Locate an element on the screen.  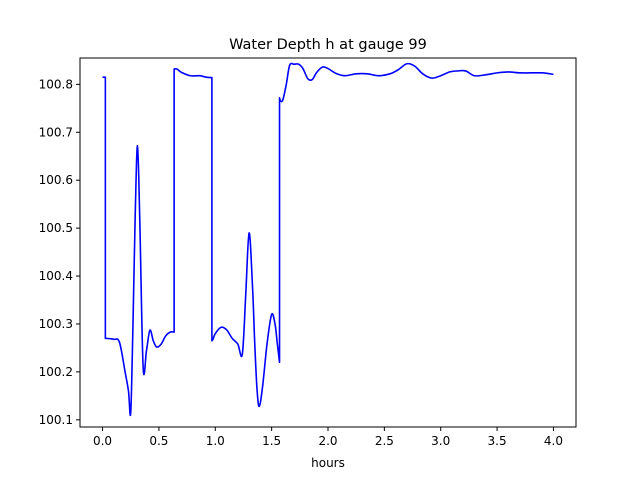
y-tick-label: 100.8 is located at coordinates (56, 84).